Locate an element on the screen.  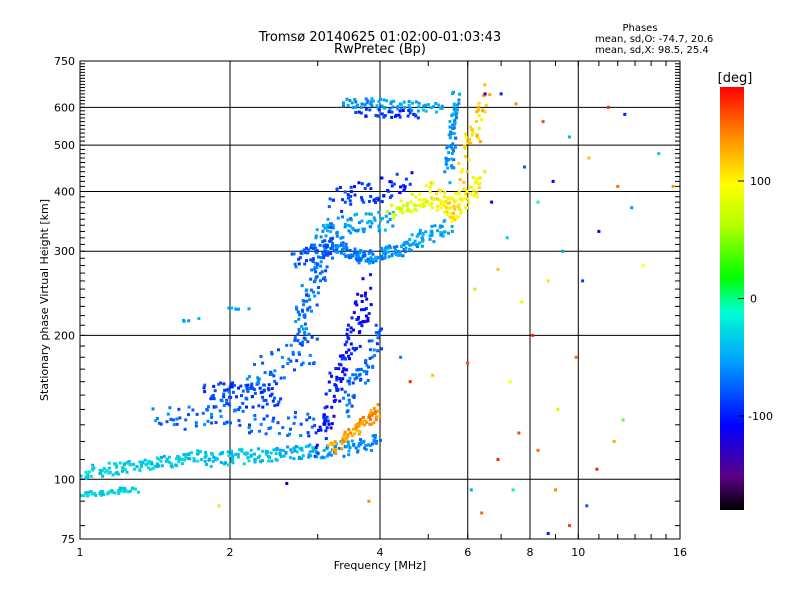
colorbar-tick-label: 100 is located at coordinates (760, 181).